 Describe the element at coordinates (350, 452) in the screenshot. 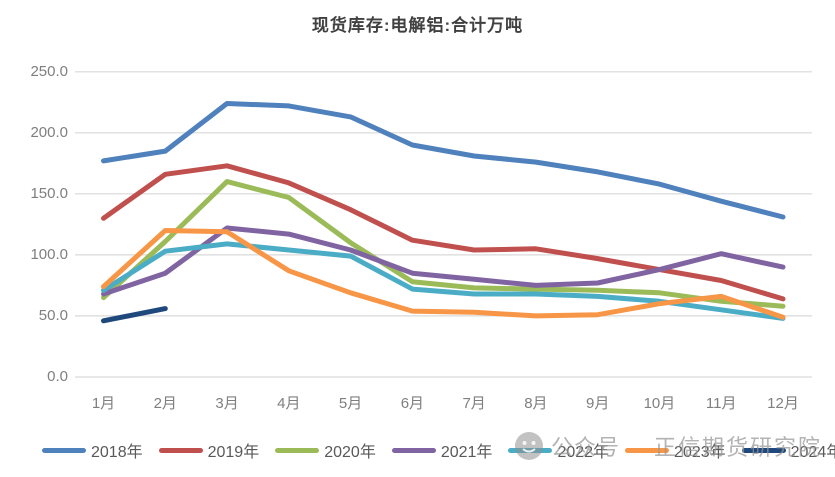

I see `legend-label: 2020年` at that location.